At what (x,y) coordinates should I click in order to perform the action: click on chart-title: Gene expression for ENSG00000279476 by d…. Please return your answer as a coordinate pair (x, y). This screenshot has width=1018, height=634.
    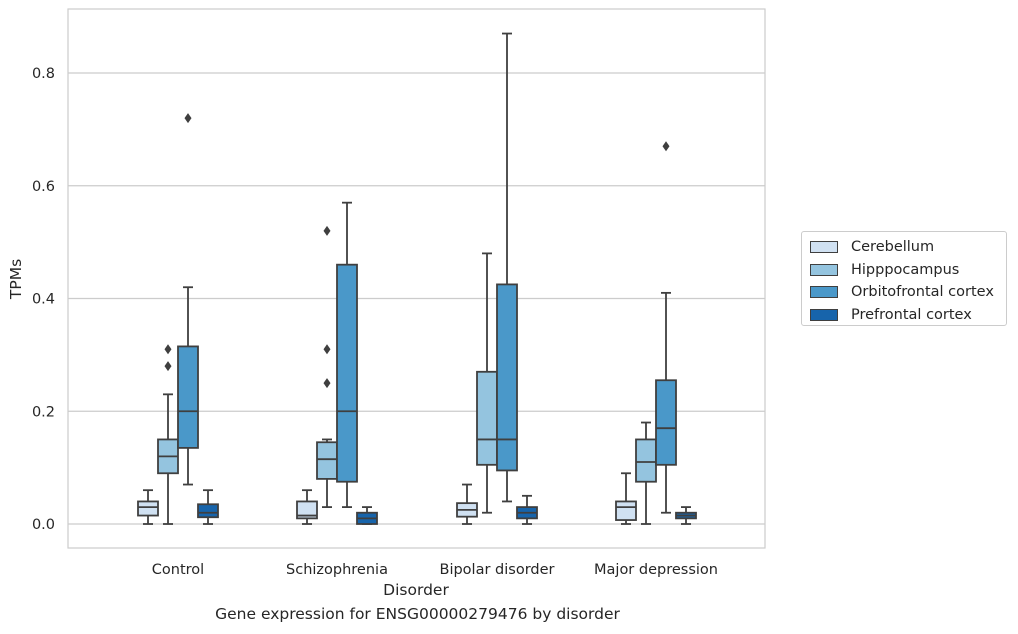
    Looking at the image, I should click on (417, 614).